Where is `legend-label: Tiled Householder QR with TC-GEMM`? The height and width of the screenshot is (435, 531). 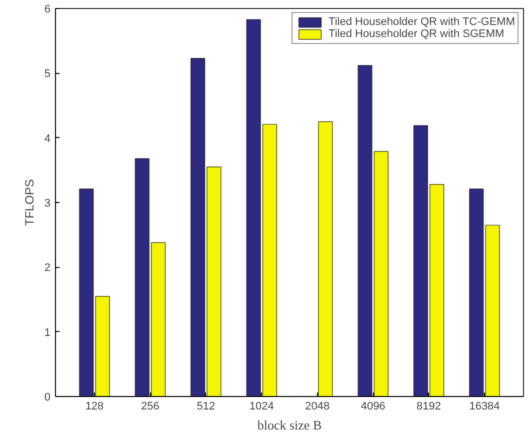 legend-label: Tiled Householder QR with TC-GEMM is located at coordinates (421, 22).